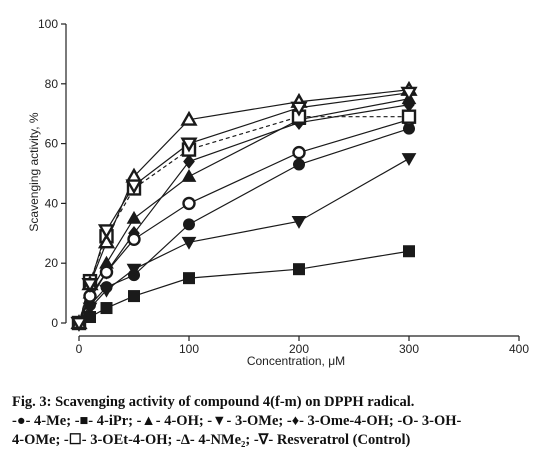 The height and width of the screenshot is (467, 550). Describe the element at coordinates (79, 349) in the screenshot. I see `x-tick-label: 0` at that location.